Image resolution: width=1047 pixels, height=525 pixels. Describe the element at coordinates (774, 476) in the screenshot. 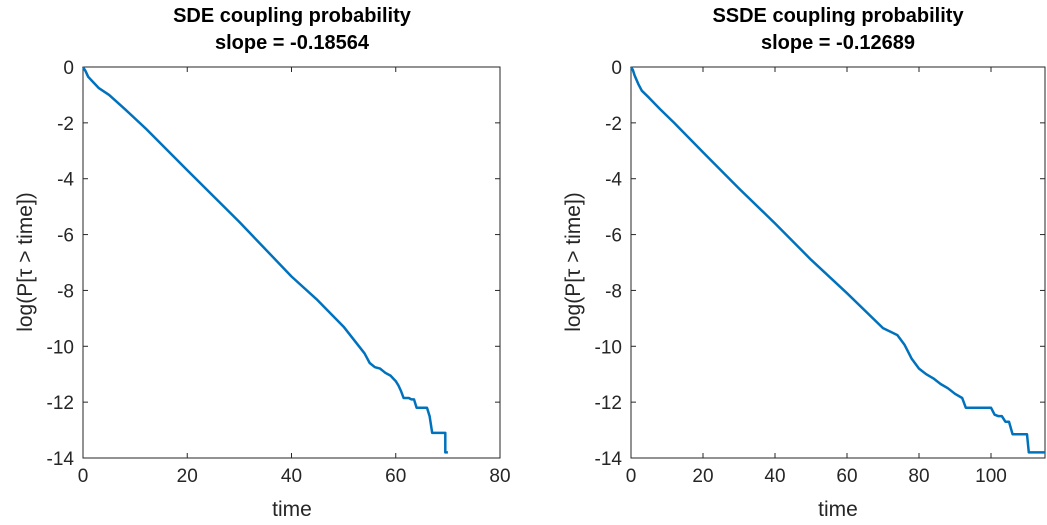

I see `chart-right-xtick-label: 40` at that location.